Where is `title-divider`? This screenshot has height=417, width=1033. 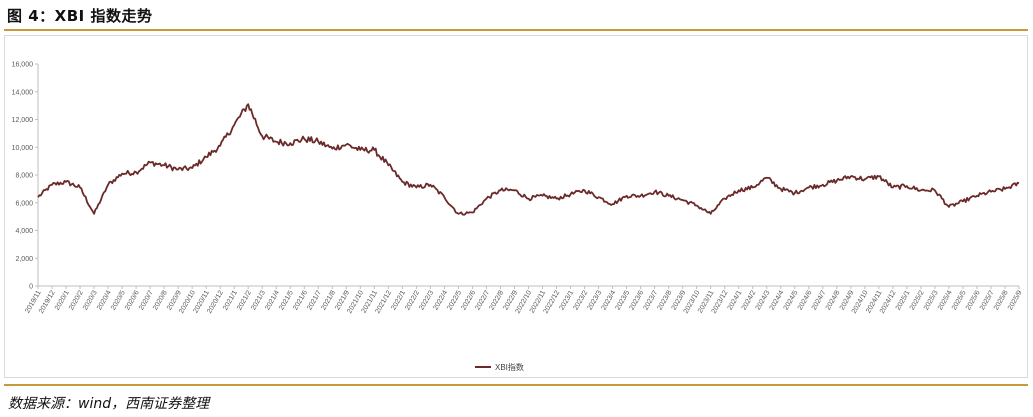
title-divider is located at coordinates (516, 30).